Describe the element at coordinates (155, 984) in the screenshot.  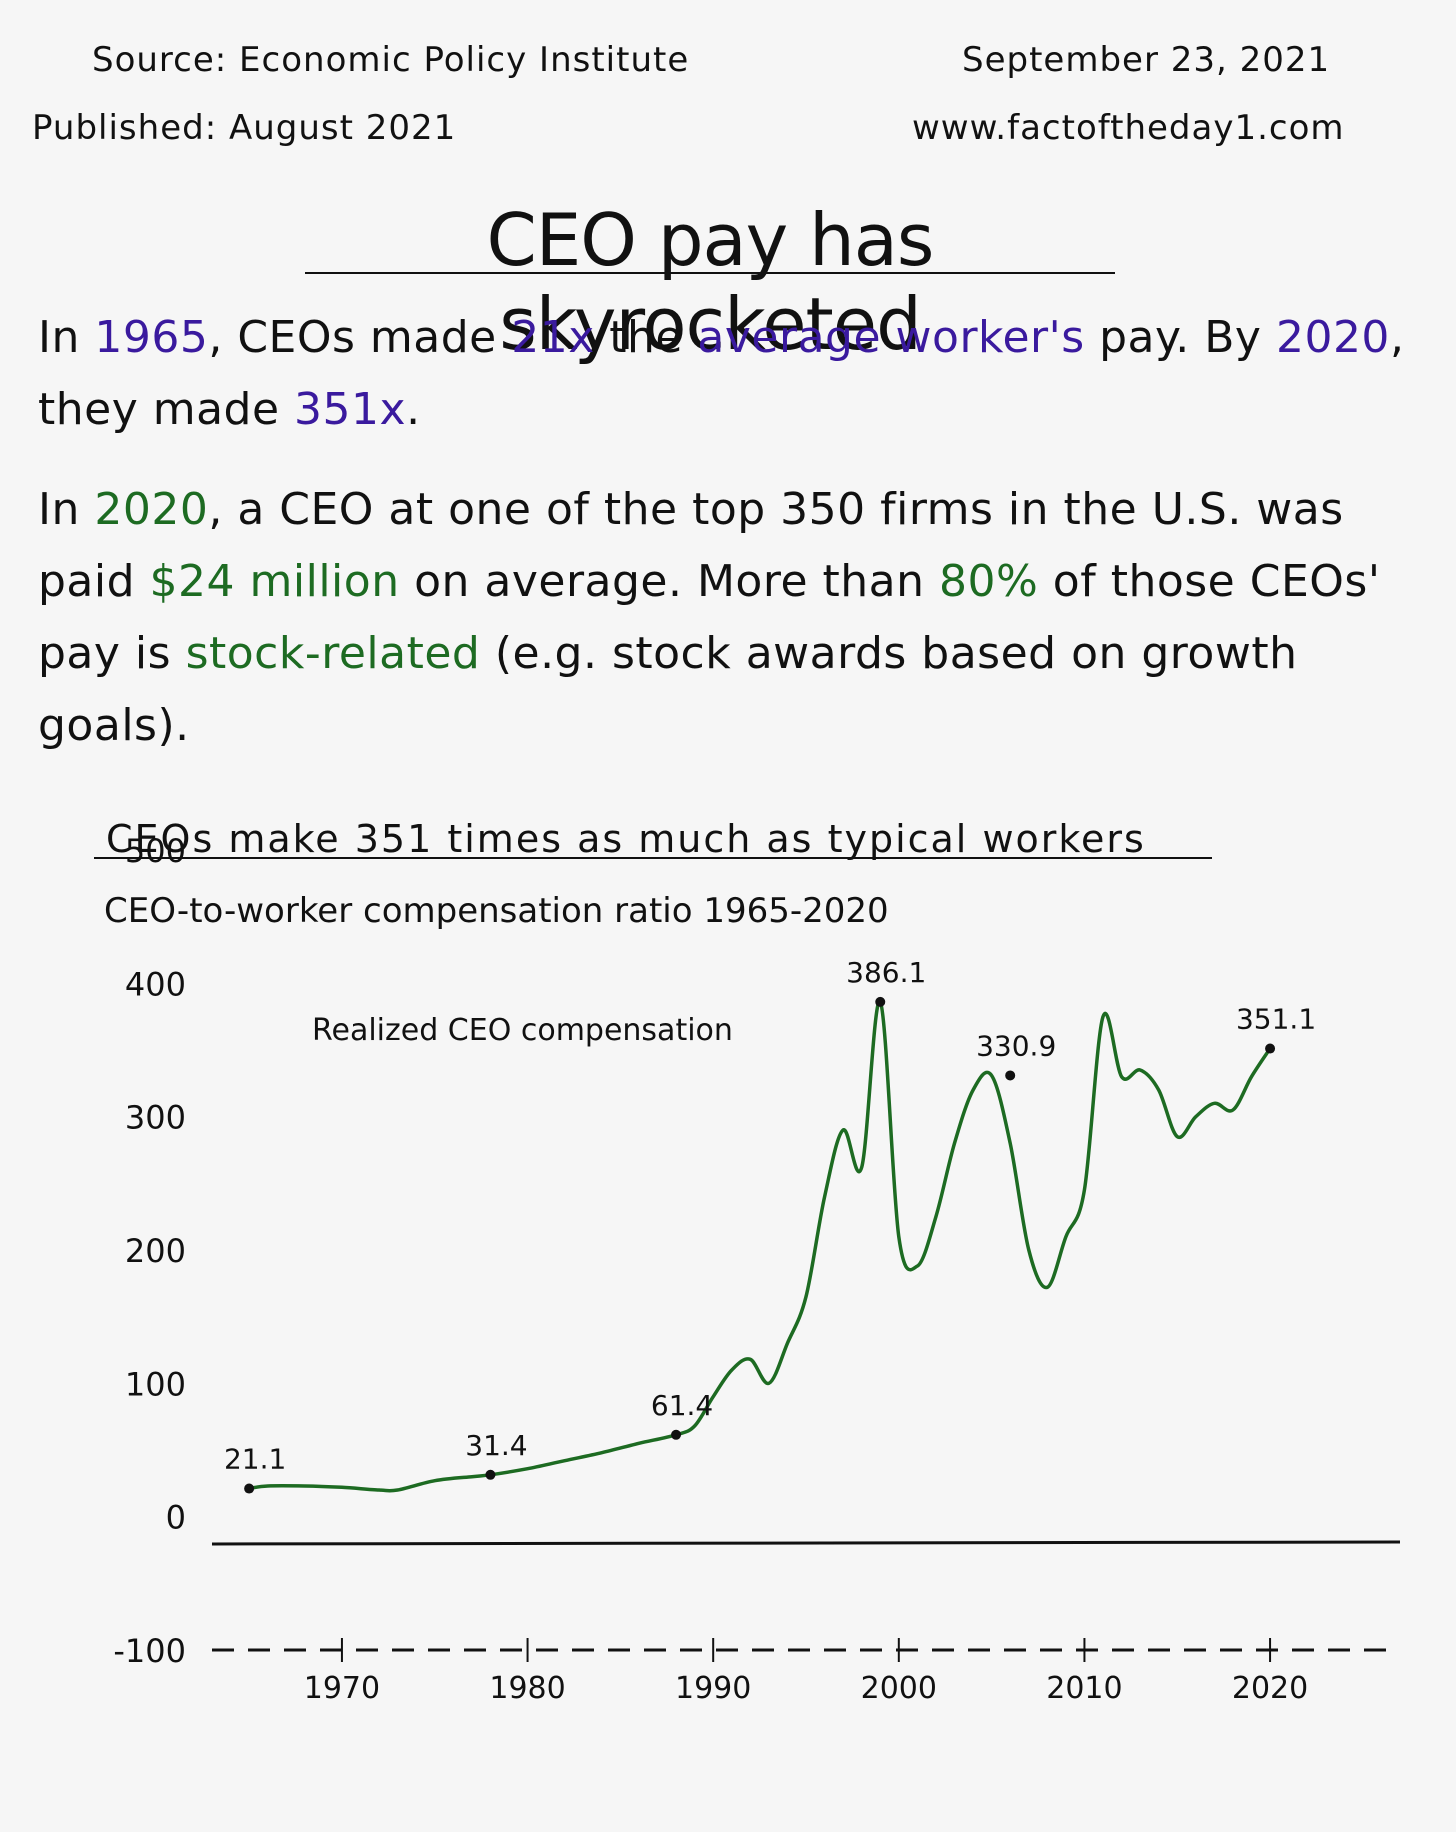
I see `y-tick-label: 400` at that location.